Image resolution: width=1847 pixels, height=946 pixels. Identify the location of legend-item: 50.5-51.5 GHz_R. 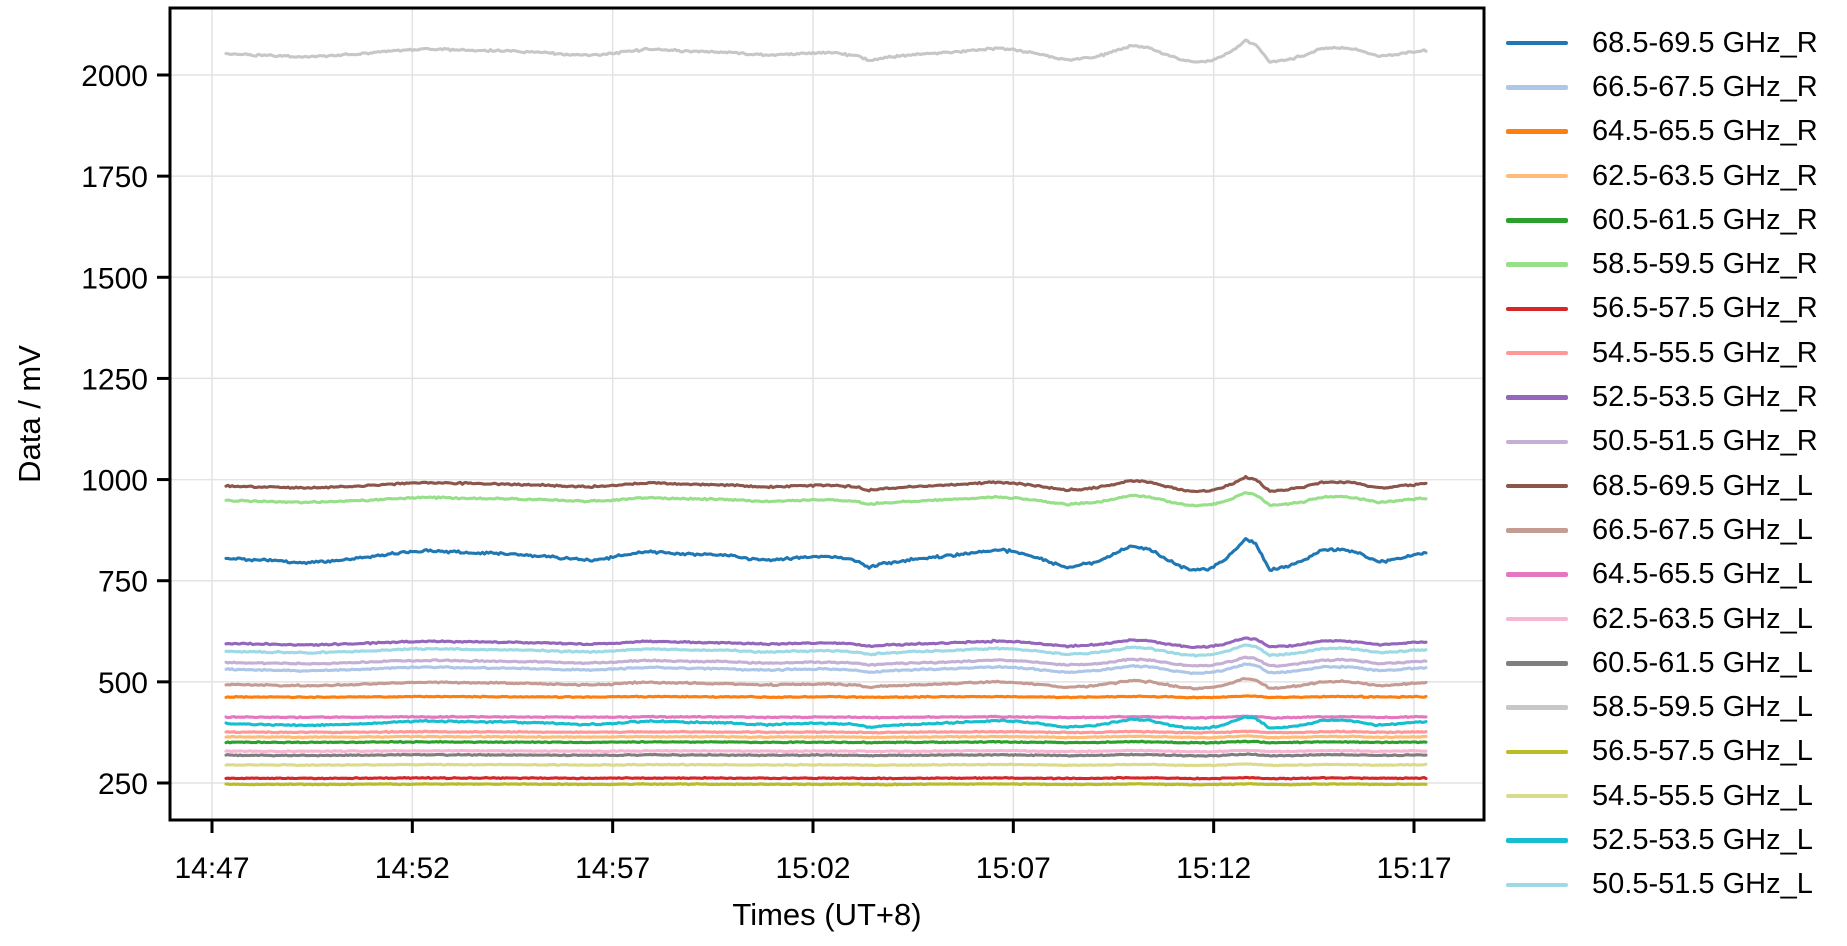
(1676, 442).